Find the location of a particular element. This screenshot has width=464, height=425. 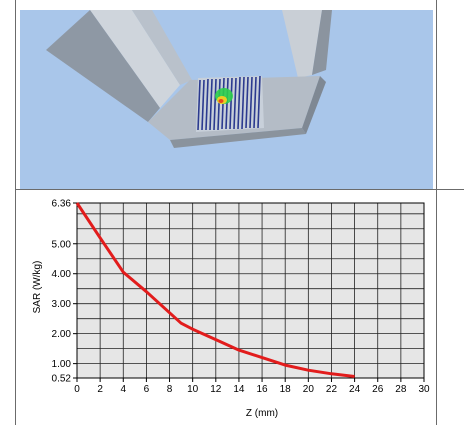

x-tick-label: 14 is located at coordinates (239, 389).